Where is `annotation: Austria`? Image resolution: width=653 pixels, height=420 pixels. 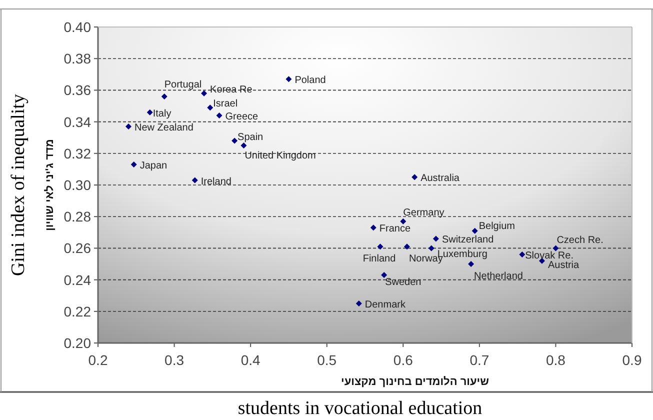 annotation: Austria is located at coordinates (564, 265).